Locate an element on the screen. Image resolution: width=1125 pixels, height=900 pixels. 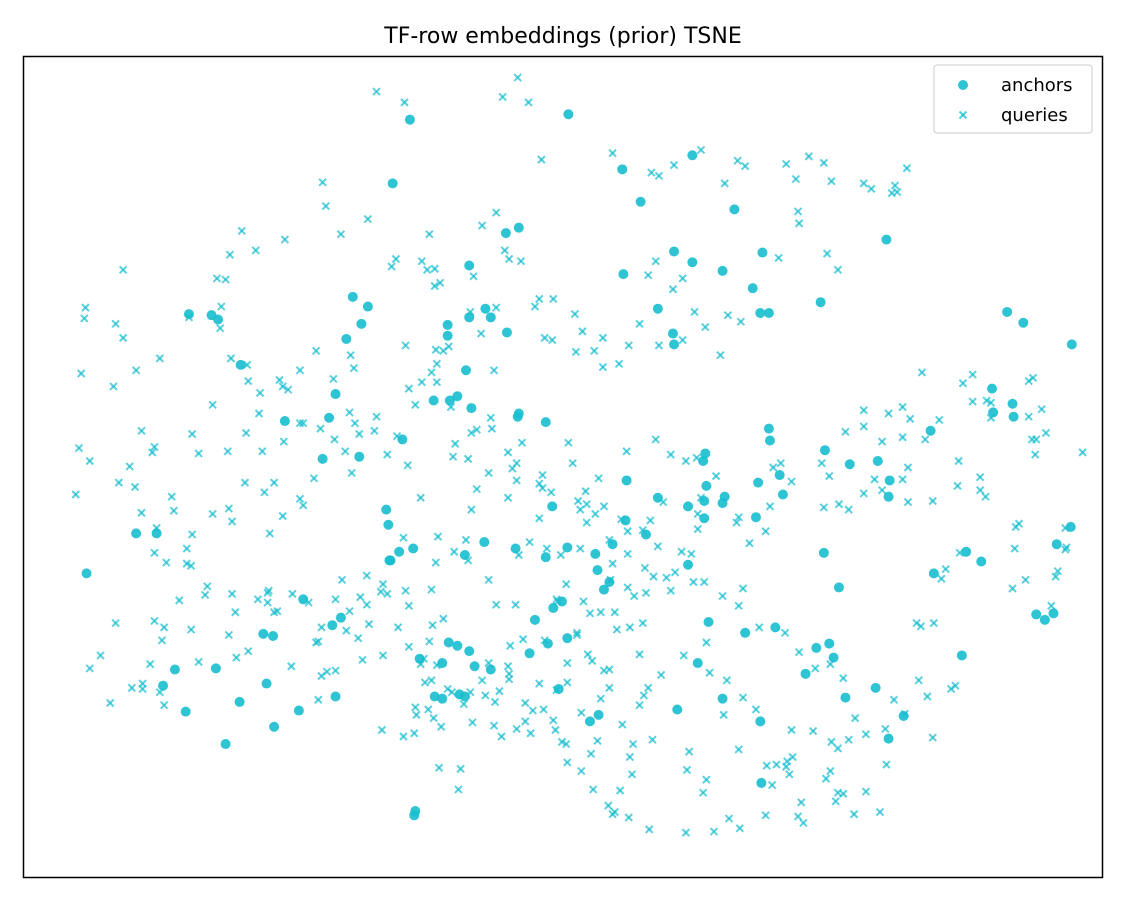
legend: anchors queries is located at coordinates (1013, 99).